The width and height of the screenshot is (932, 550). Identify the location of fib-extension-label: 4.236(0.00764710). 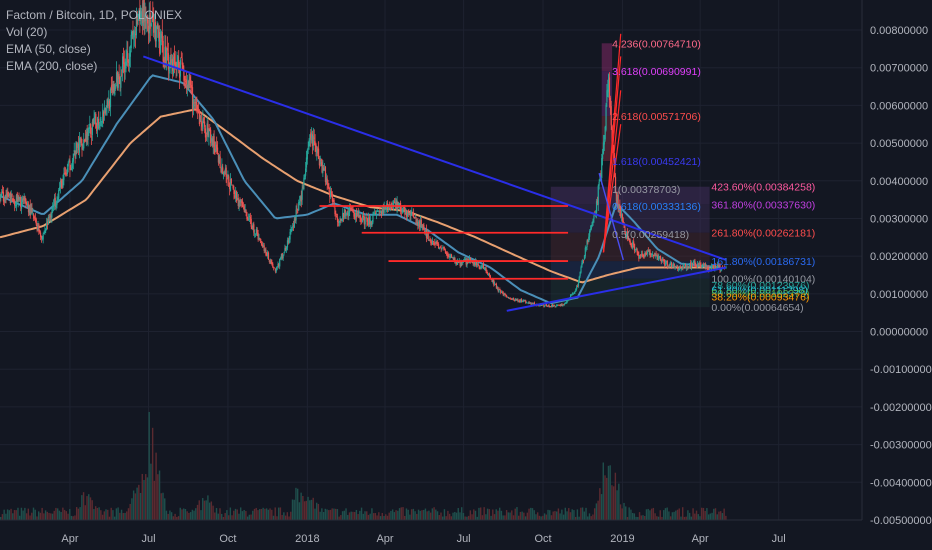
(656, 44).